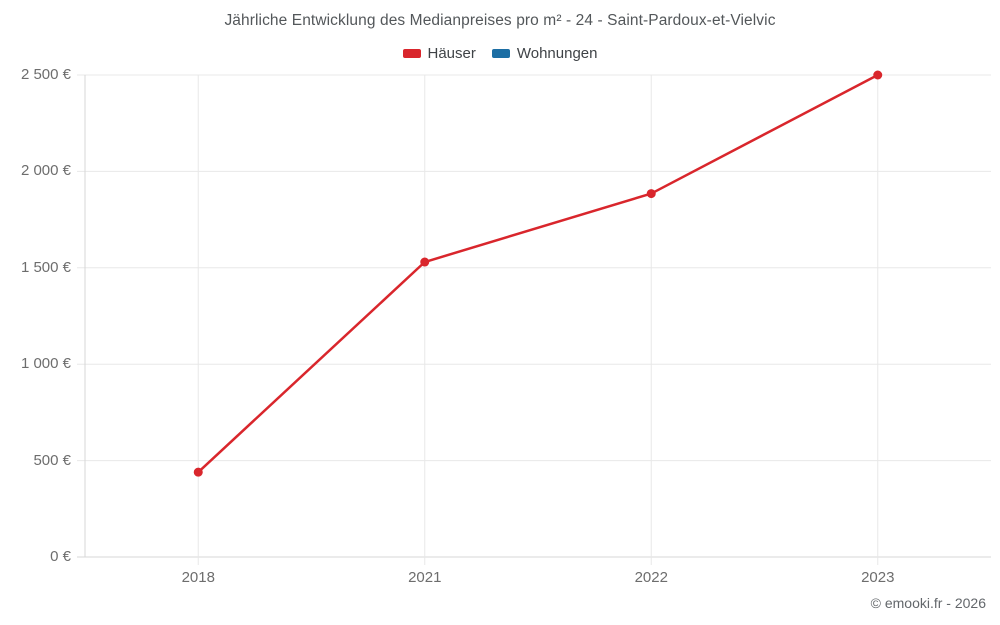  What do you see at coordinates (425, 577) in the screenshot?
I see `x-axis-label: 2021` at bounding box center [425, 577].